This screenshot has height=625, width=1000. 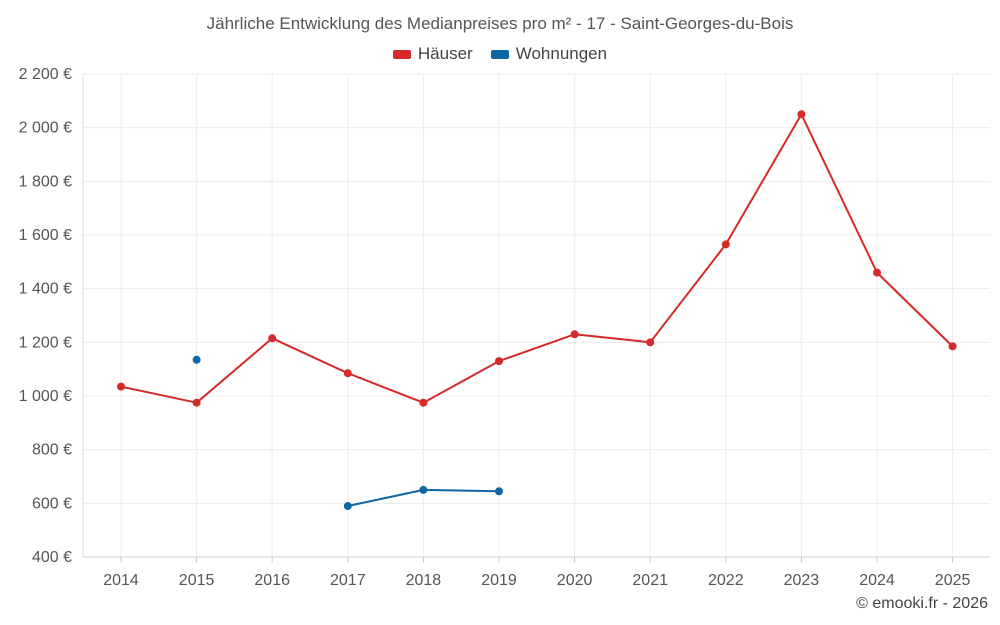 What do you see at coordinates (953, 580) in the screenshot?
I see `x-tick-label: 2025` at bounding box center [953, 580].